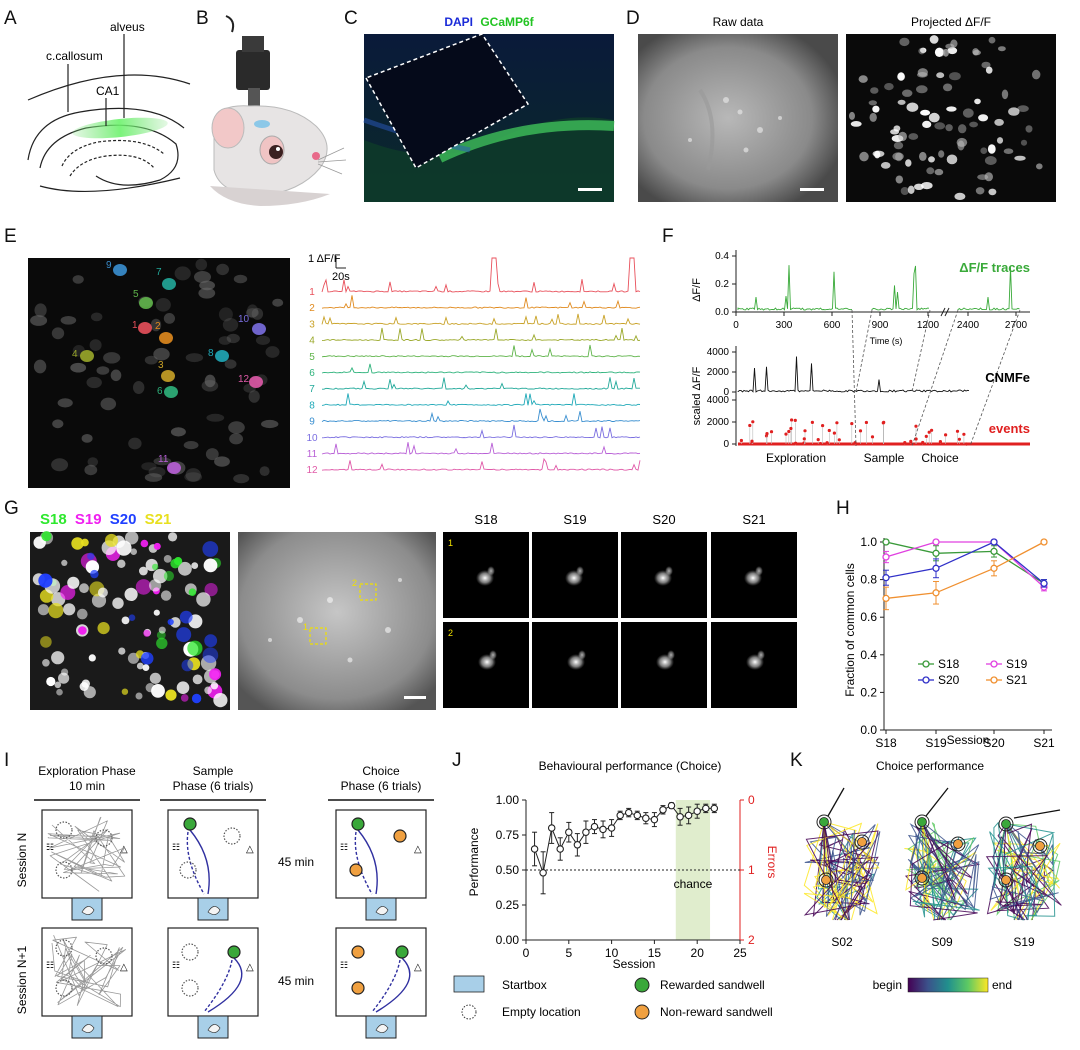  What do you see at coordinates (312, 324) in the screenshot?
I see `trace-id-label: 3` at bounding box center [312, 324].